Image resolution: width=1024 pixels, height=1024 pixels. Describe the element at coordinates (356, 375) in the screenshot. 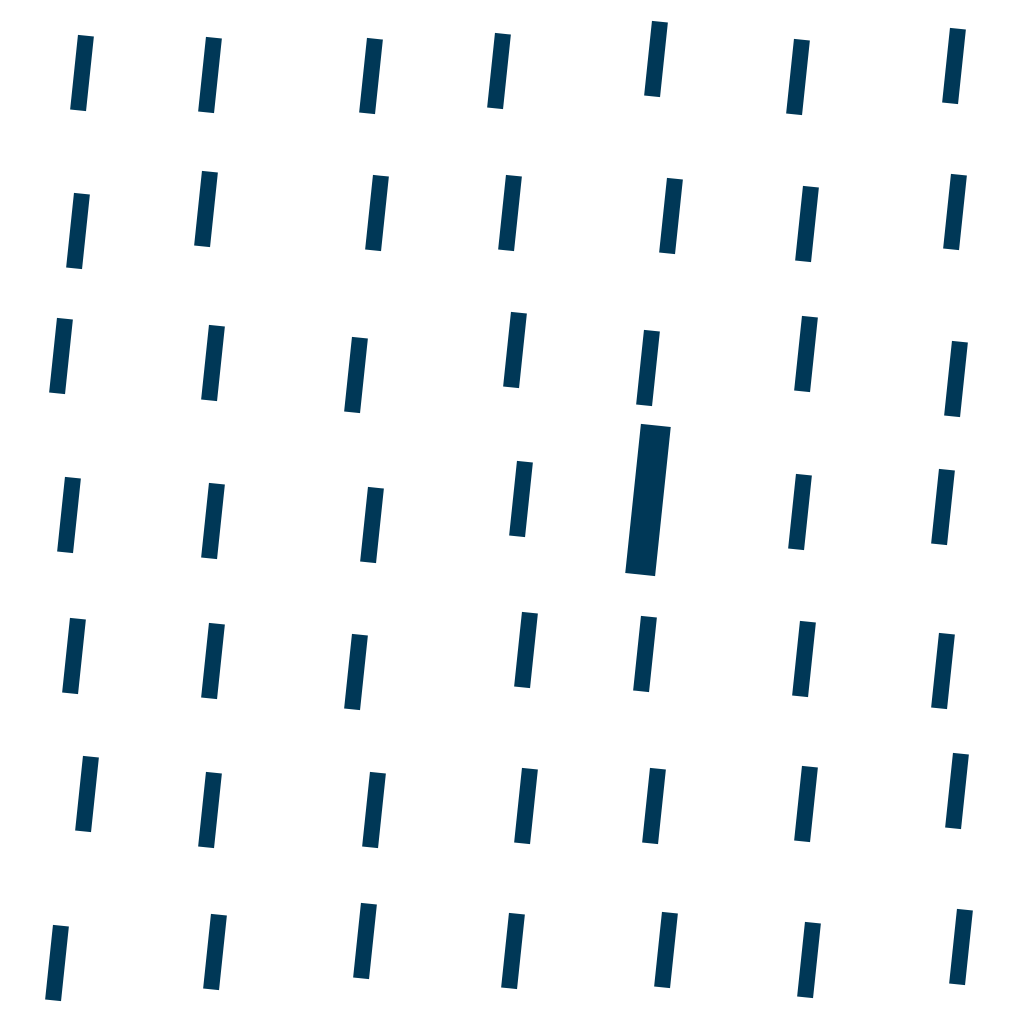

I see `distractor-bar-r3-c3` at that location.